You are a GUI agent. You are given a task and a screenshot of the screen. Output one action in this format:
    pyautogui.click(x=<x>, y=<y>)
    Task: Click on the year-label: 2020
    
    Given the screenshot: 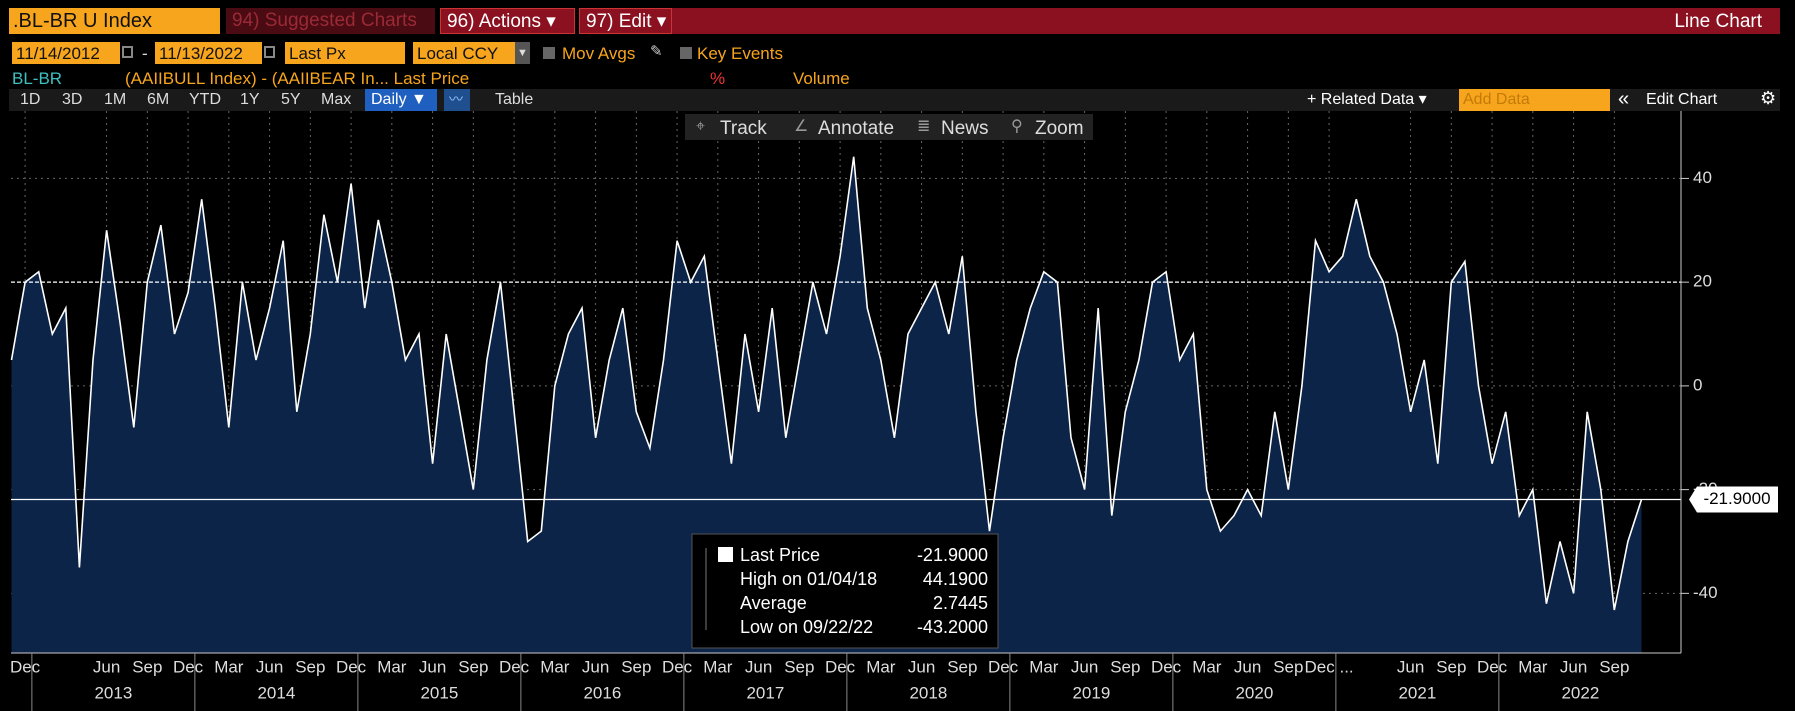 What is the action you would take?
    pyautogui.click(x=1254, y=692)
    